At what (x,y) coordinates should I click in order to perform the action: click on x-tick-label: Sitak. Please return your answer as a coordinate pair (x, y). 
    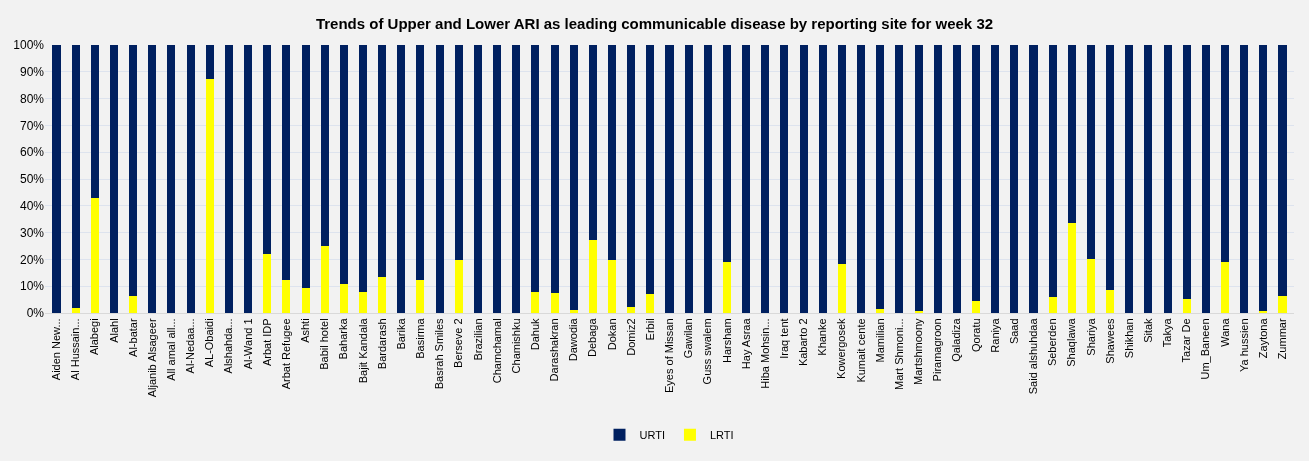
    Looking at the image, I should click on (1147, 330).